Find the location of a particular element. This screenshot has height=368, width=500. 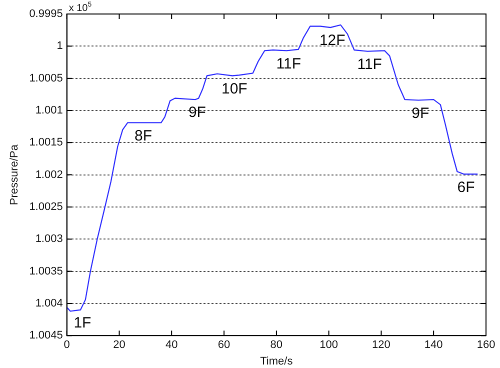

x-tick-label: 80 is located at coordinates (276, 345).